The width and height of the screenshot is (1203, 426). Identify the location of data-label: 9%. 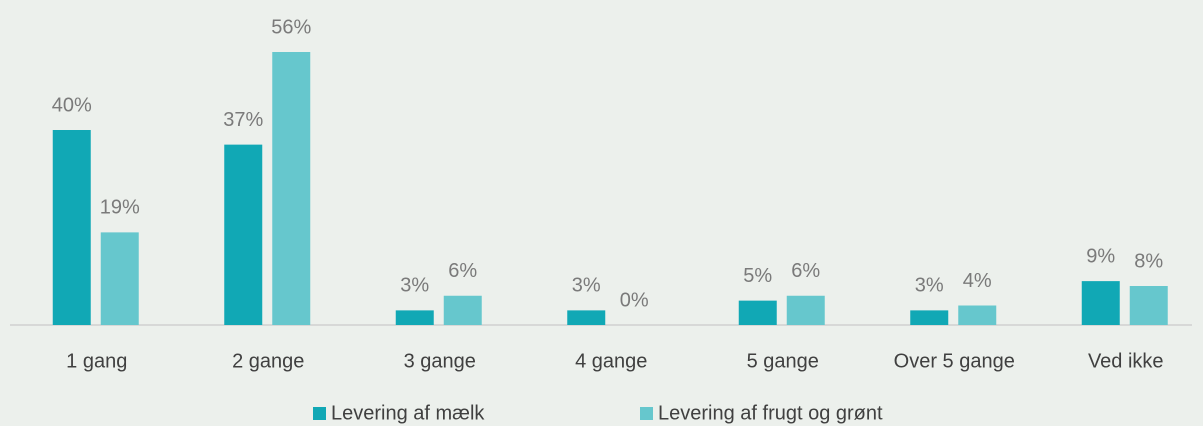
(1100, 256).